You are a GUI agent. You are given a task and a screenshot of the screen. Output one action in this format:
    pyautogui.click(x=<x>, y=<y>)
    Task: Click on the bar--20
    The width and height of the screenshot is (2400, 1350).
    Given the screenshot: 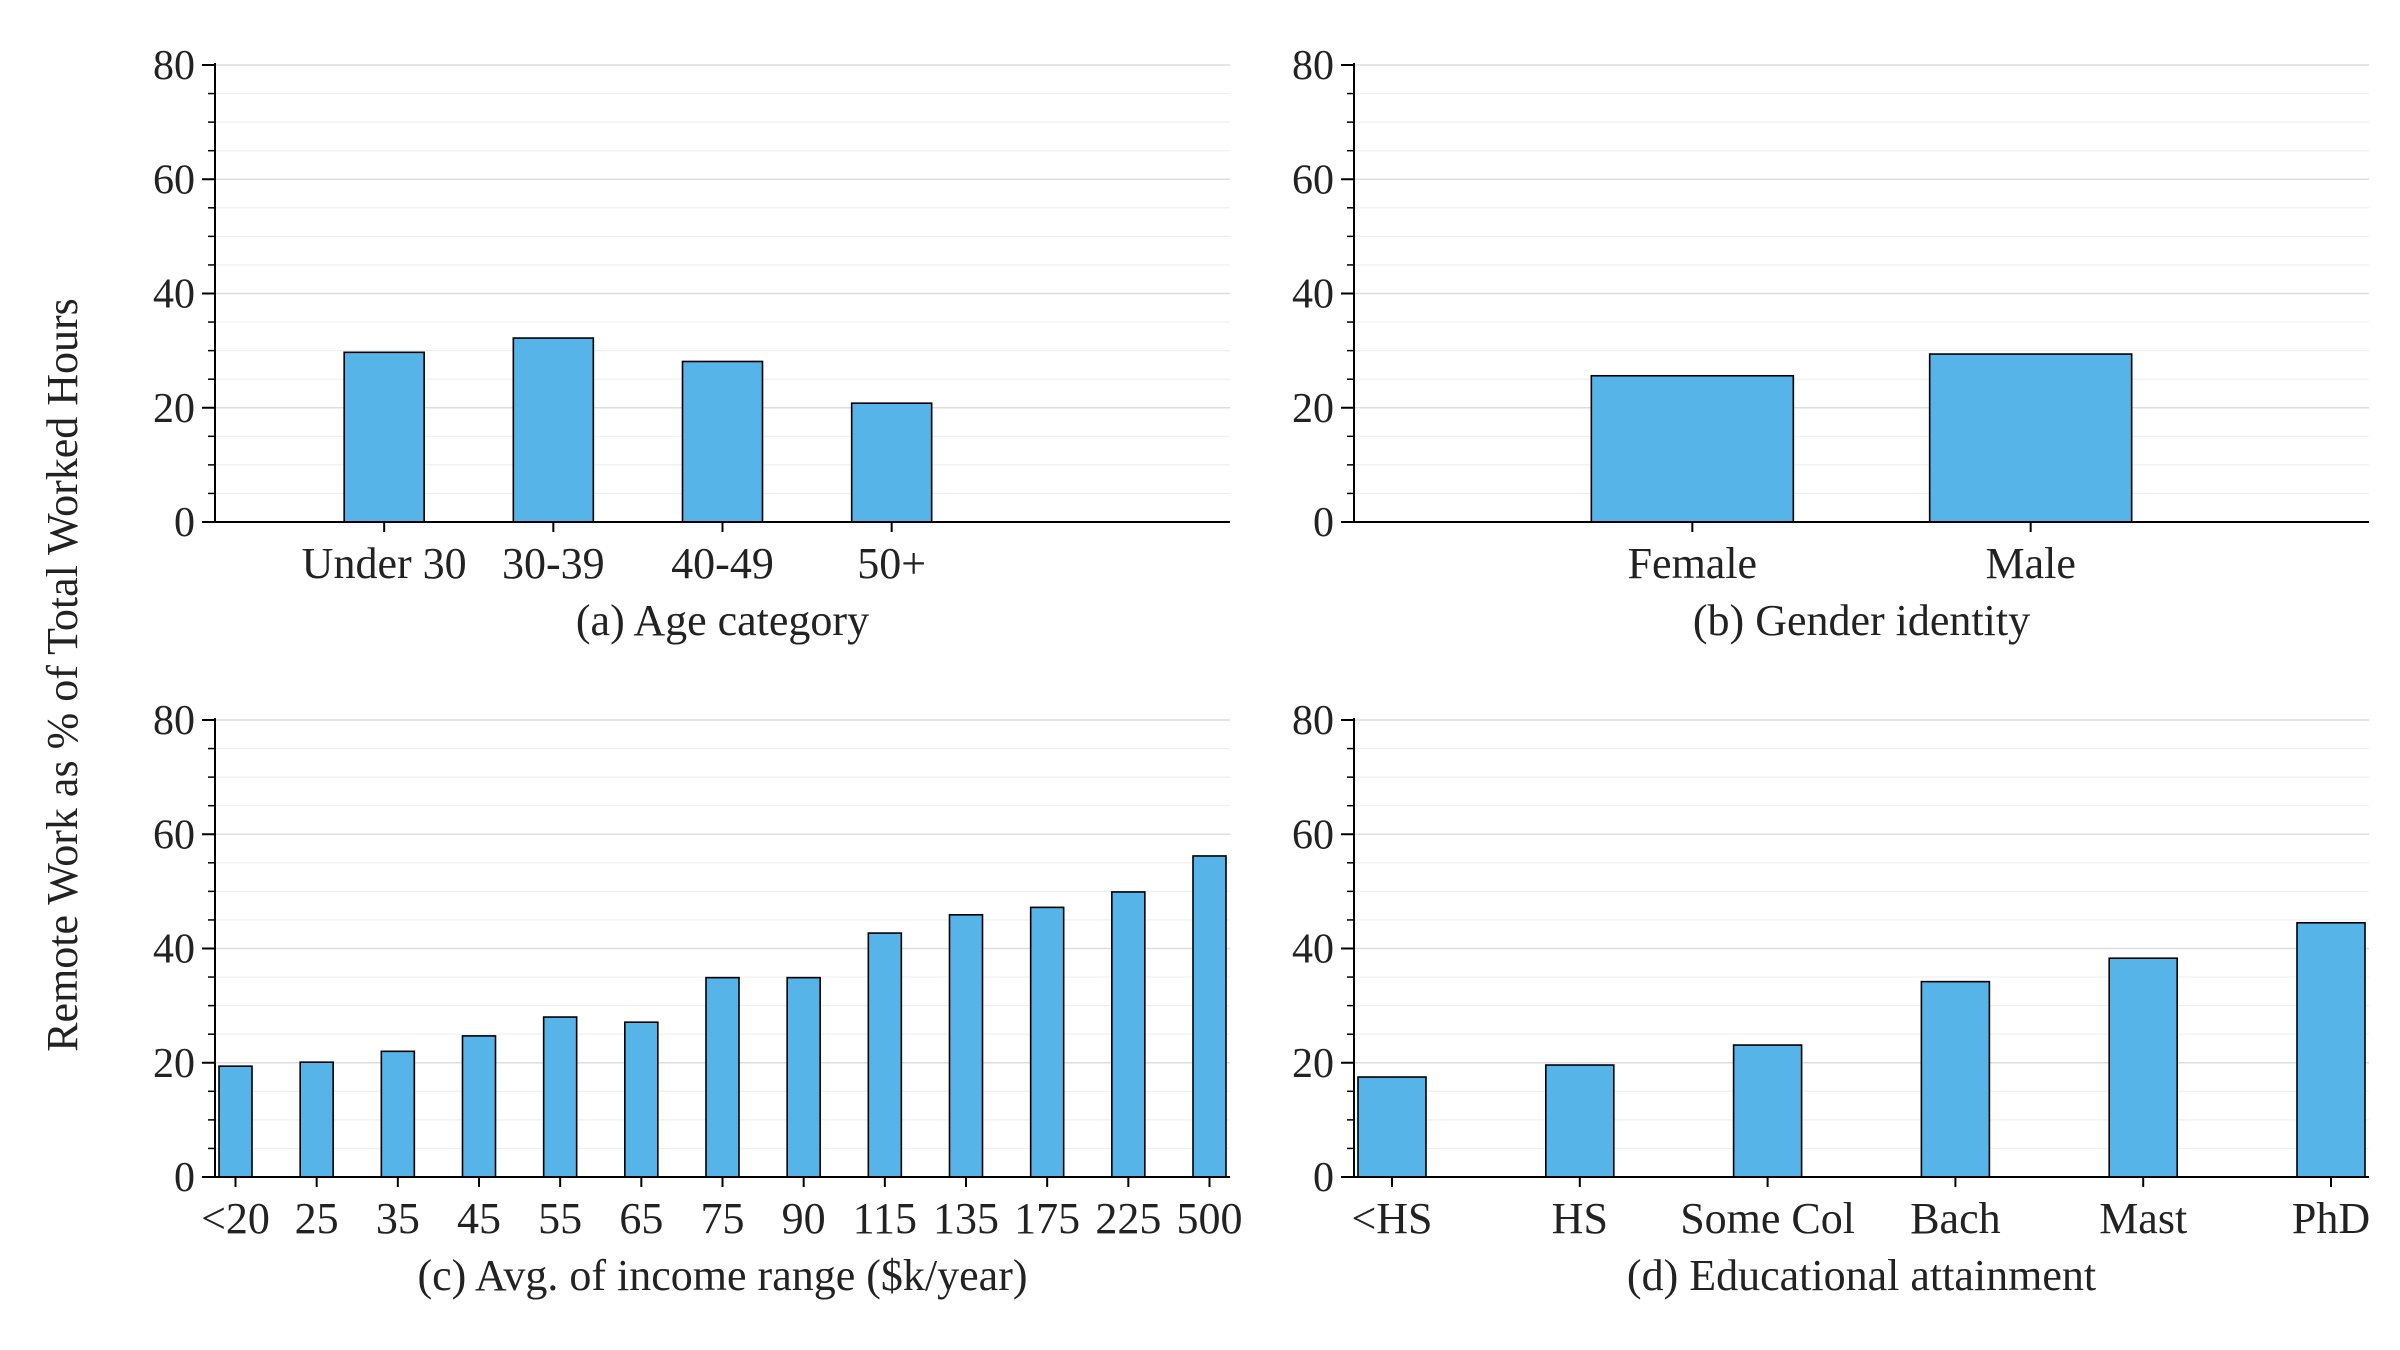 What is the action you would take?
    pyautogui.click(x=235, y=1121)
    